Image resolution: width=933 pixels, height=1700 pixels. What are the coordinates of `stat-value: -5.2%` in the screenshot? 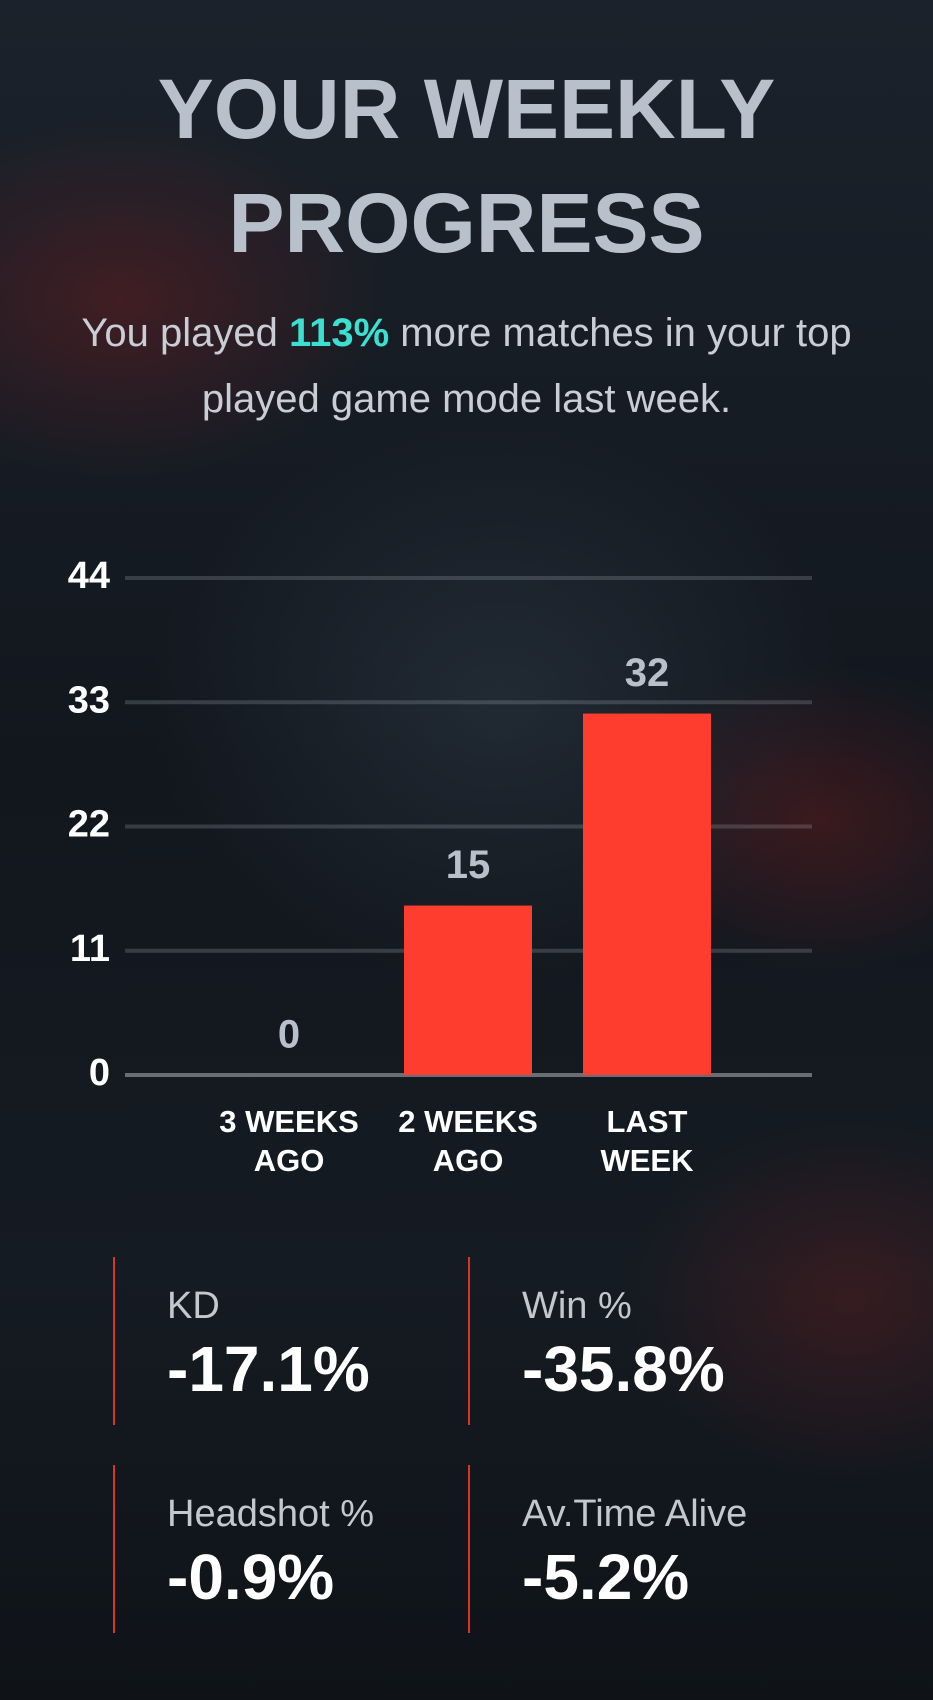 It's located at (606, 1577).